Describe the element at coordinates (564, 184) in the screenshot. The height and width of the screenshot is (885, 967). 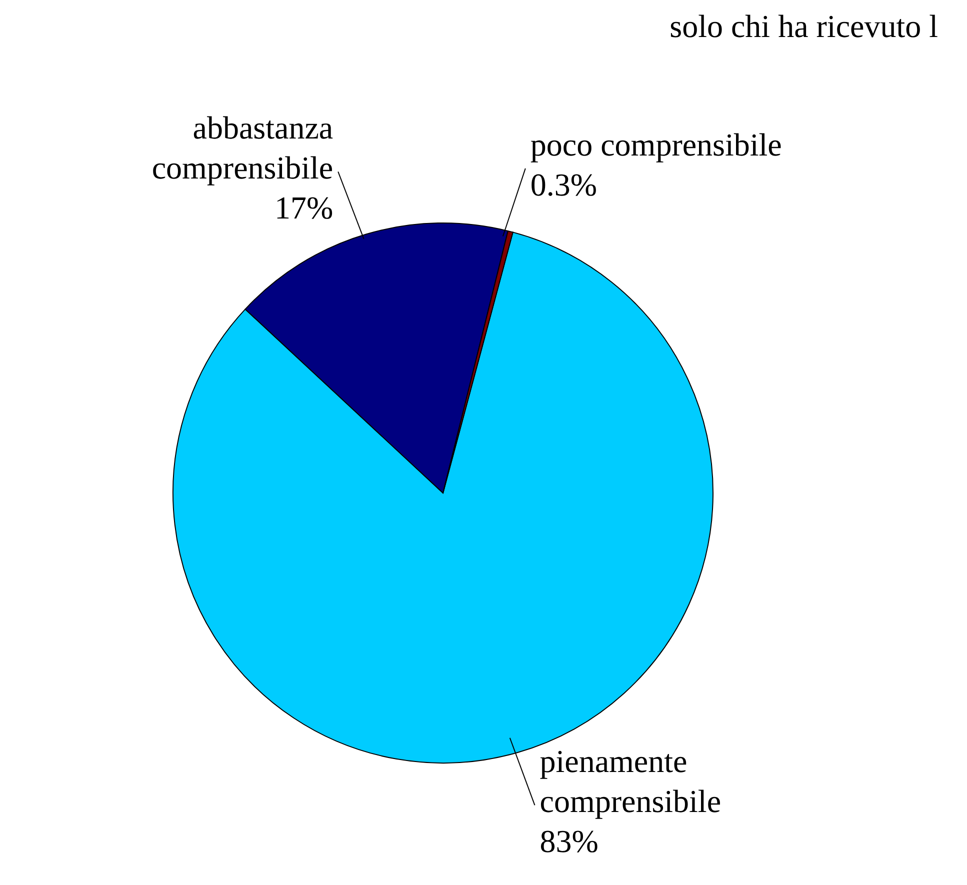
I see `data-label: 0.3%` at that location.